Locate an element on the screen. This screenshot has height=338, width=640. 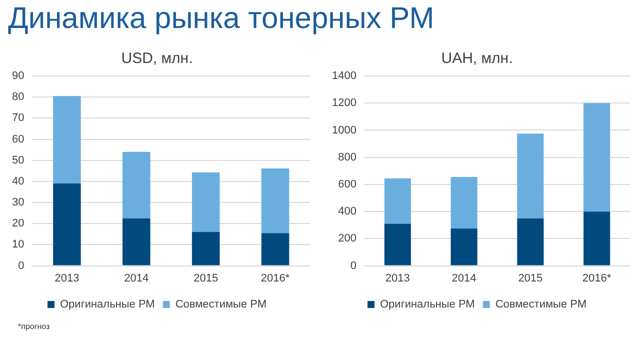
y-tick-label: 1400 is located at coordinates (344, 76).